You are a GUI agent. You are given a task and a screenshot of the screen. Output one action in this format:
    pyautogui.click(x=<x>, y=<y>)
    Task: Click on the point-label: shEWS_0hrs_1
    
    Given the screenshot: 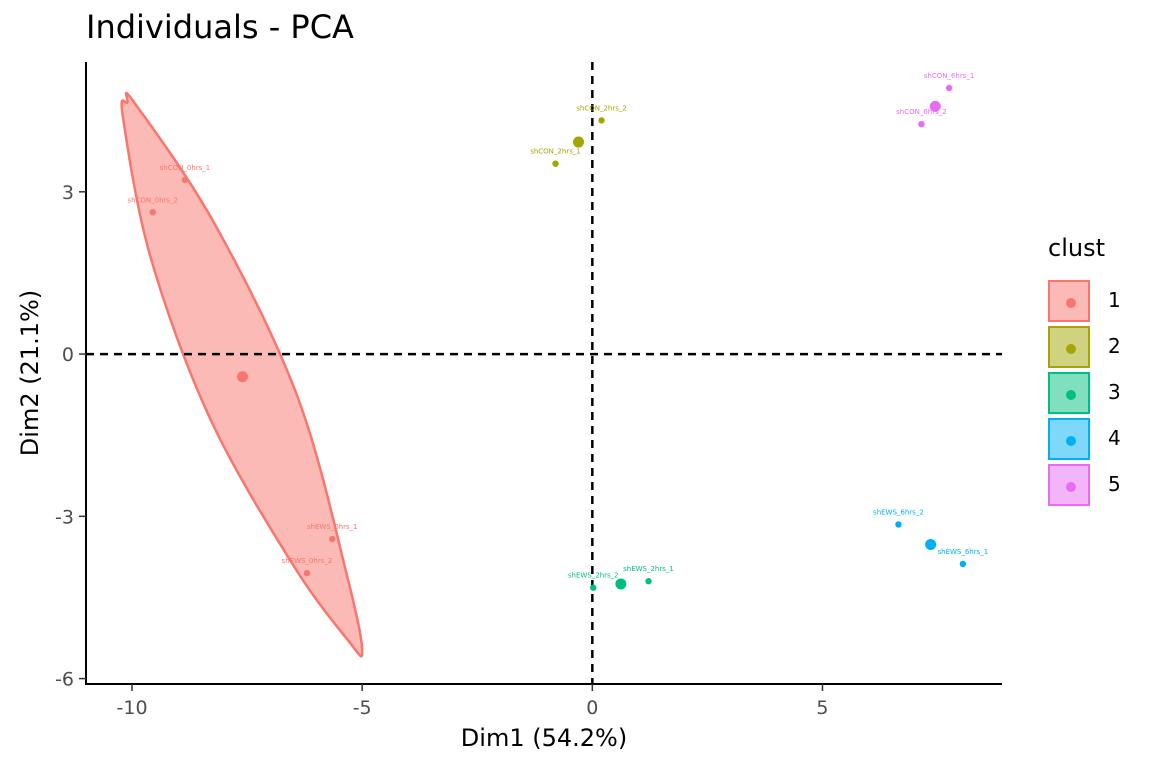 What is the action you would take?
    pyautogui.click(x=332, y=527)
    